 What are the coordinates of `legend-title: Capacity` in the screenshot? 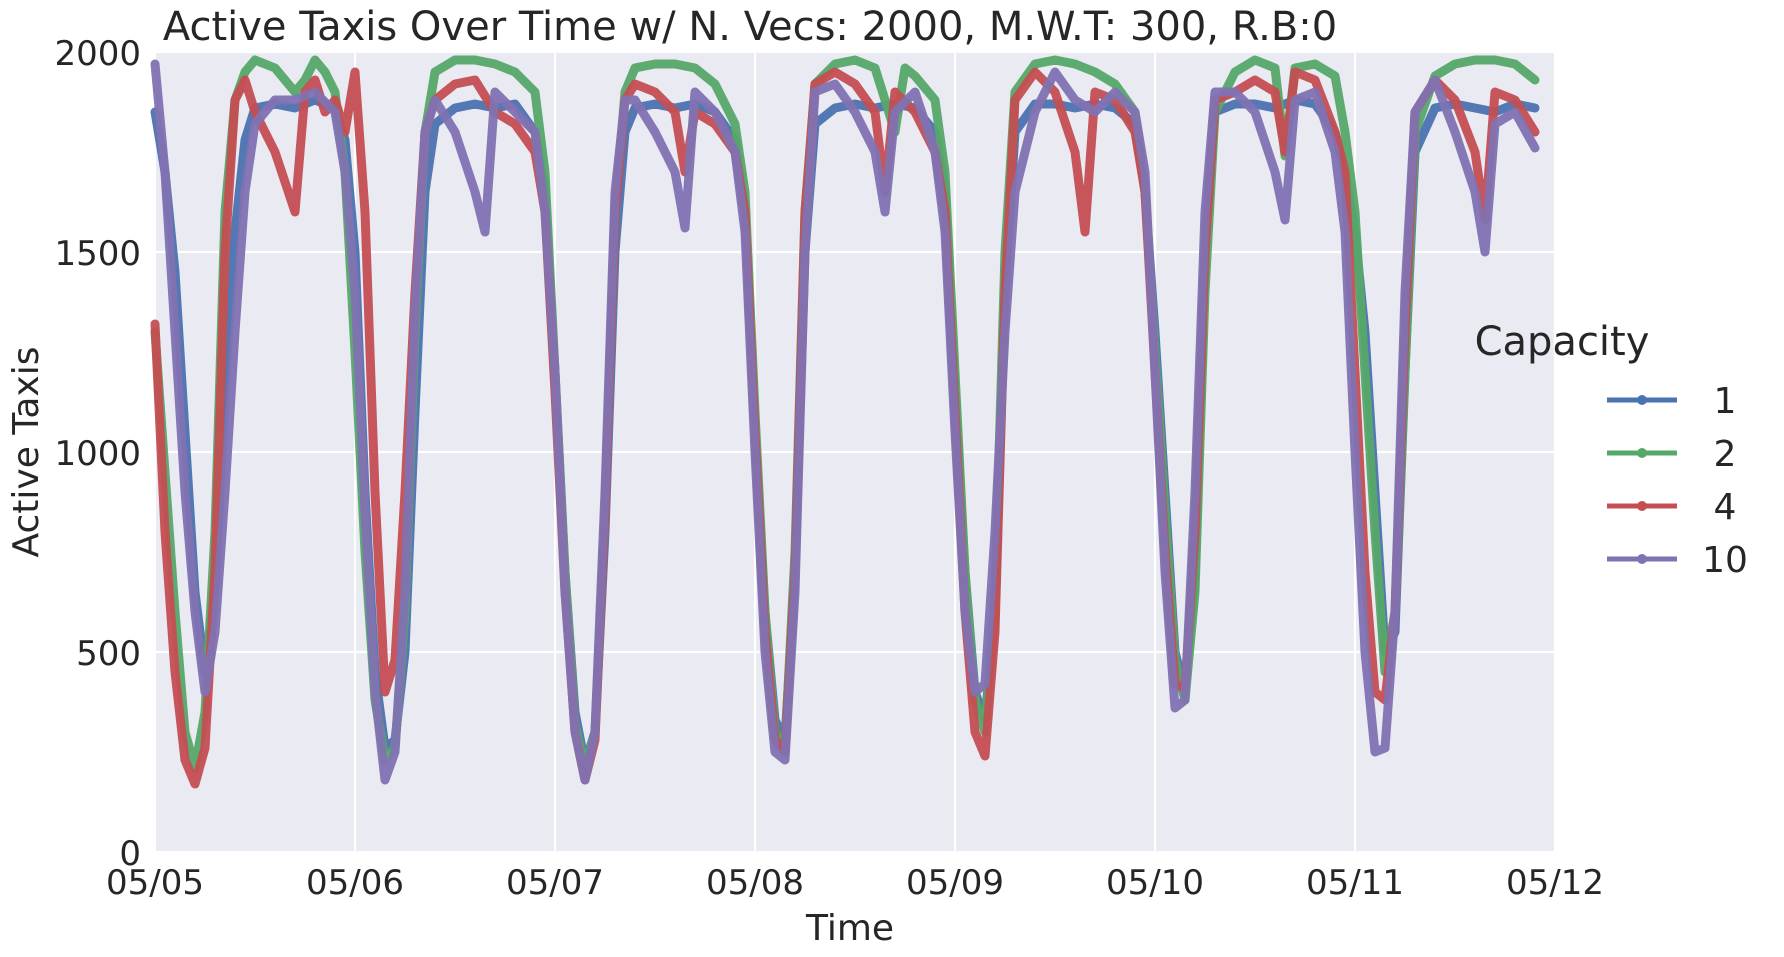 It's located at (1562, 342).